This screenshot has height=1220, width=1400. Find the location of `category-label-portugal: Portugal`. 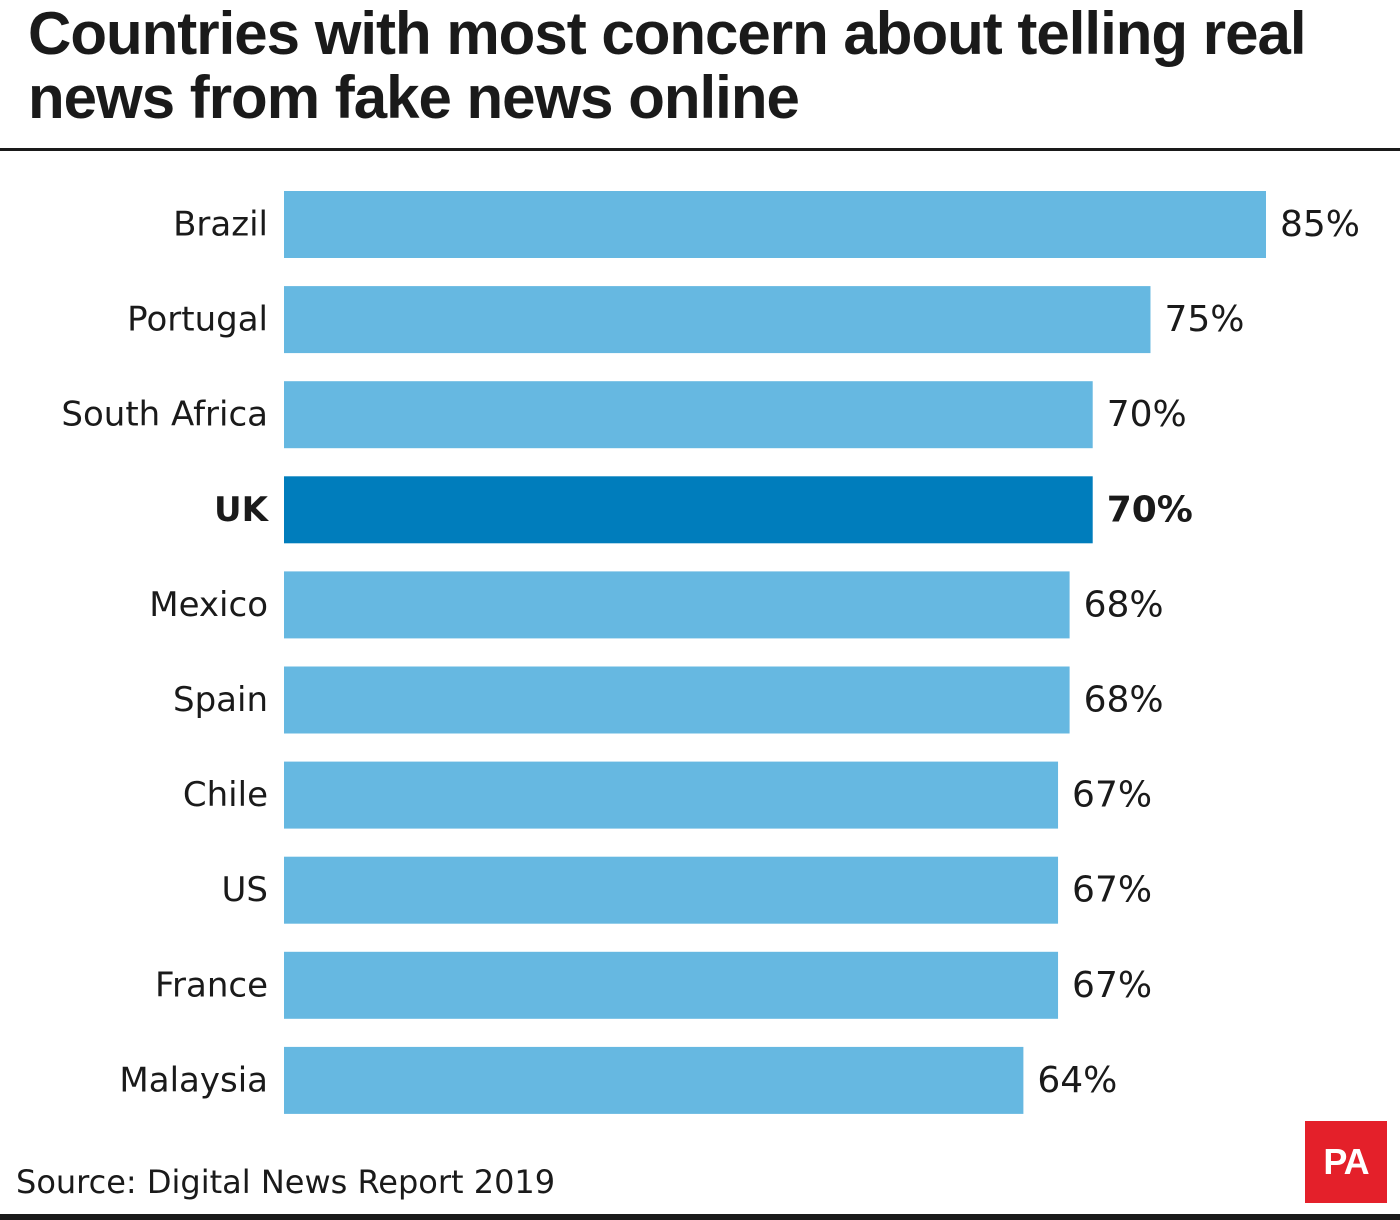

category-label-portugal: Portugal is located at coordinates (197, 320).